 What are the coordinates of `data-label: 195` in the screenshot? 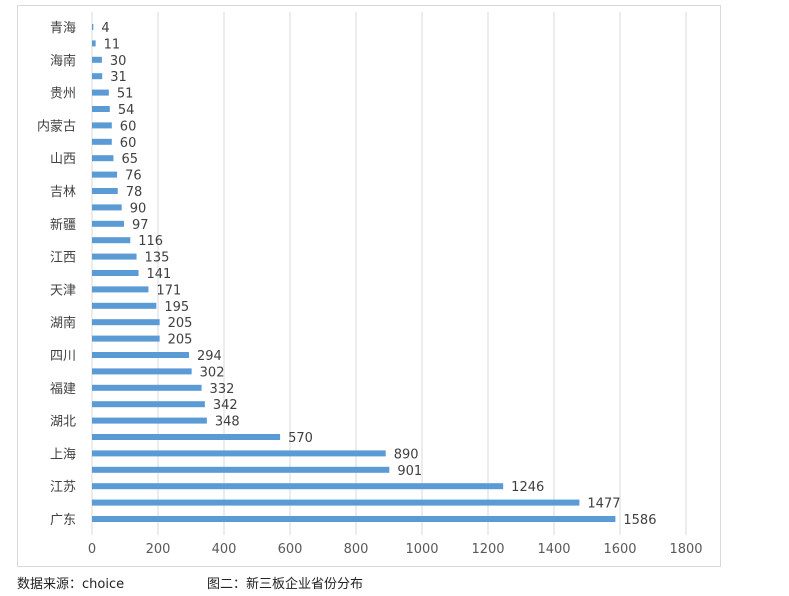 It's located at (176, 307).